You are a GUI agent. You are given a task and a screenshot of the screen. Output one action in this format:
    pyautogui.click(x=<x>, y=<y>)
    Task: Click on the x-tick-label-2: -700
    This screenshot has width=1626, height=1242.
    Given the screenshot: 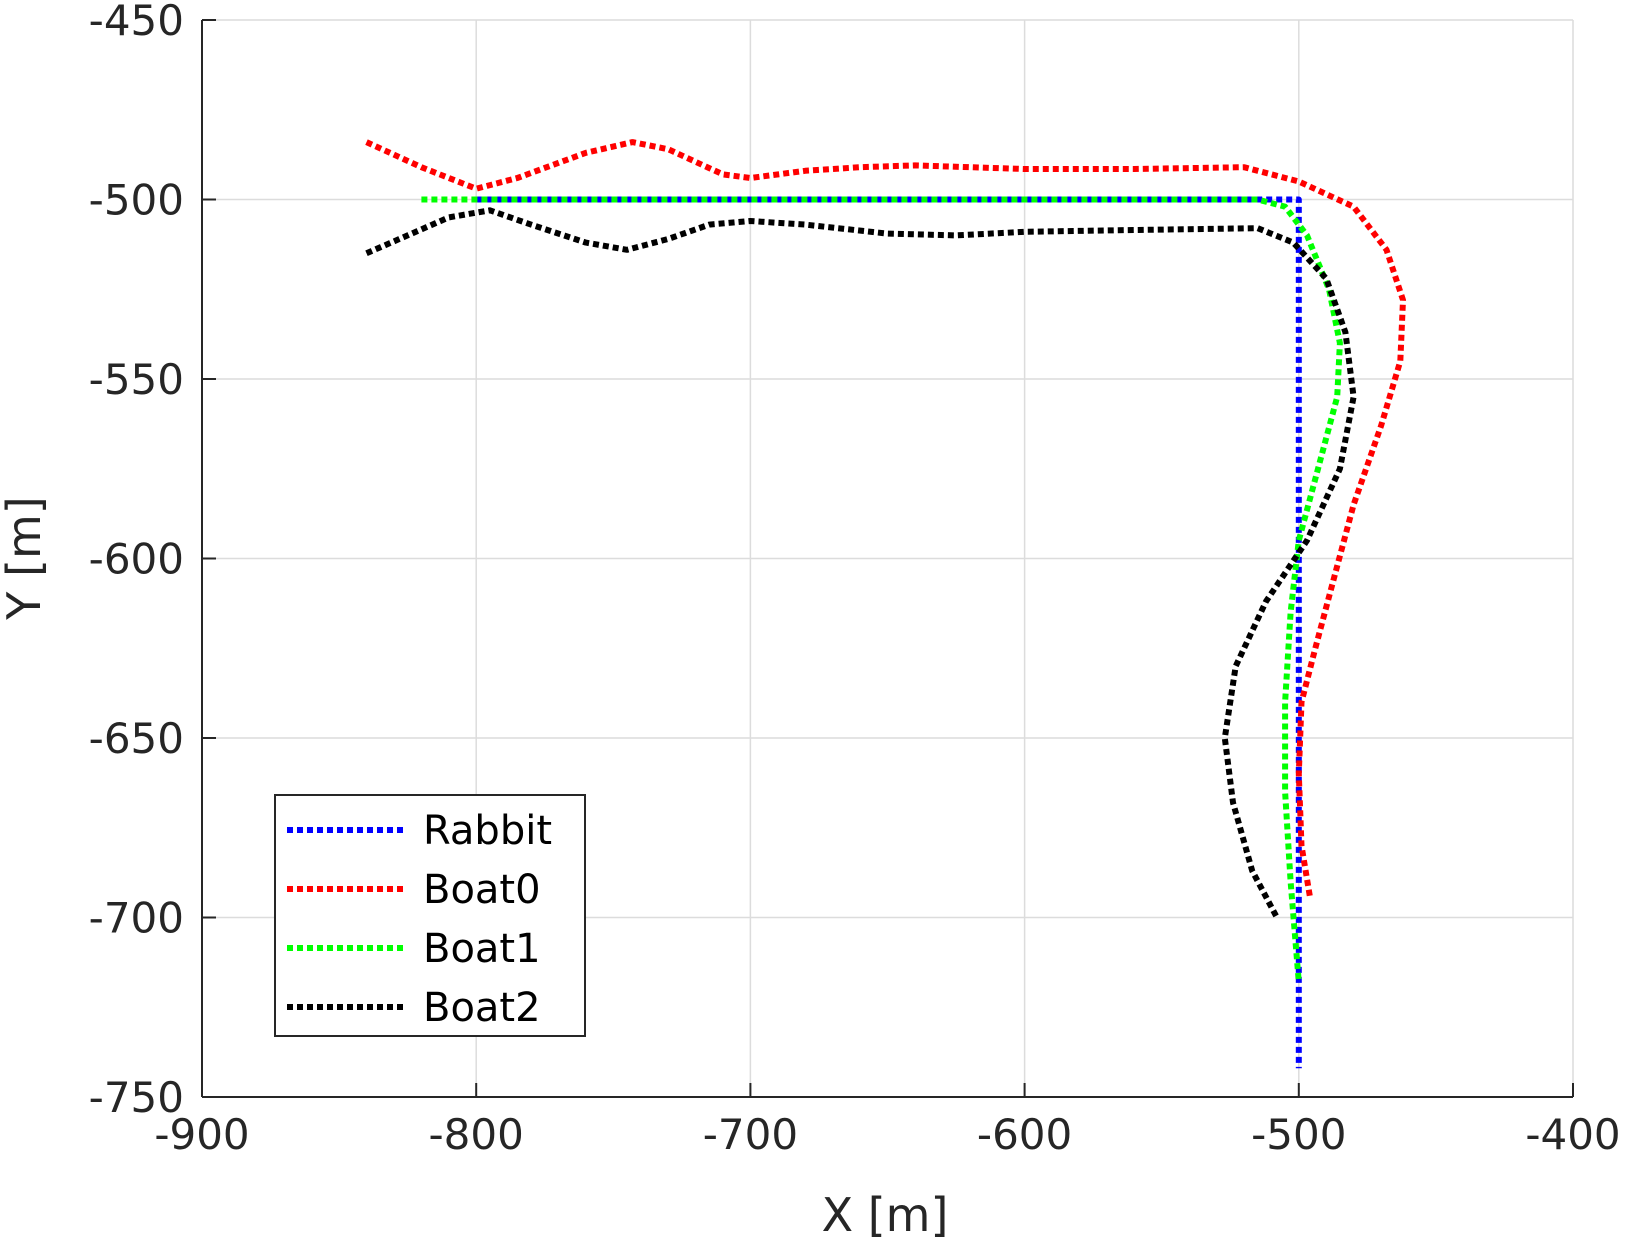 What is the action you would take?
    pyautogui.click(x=750, y=1134)
    